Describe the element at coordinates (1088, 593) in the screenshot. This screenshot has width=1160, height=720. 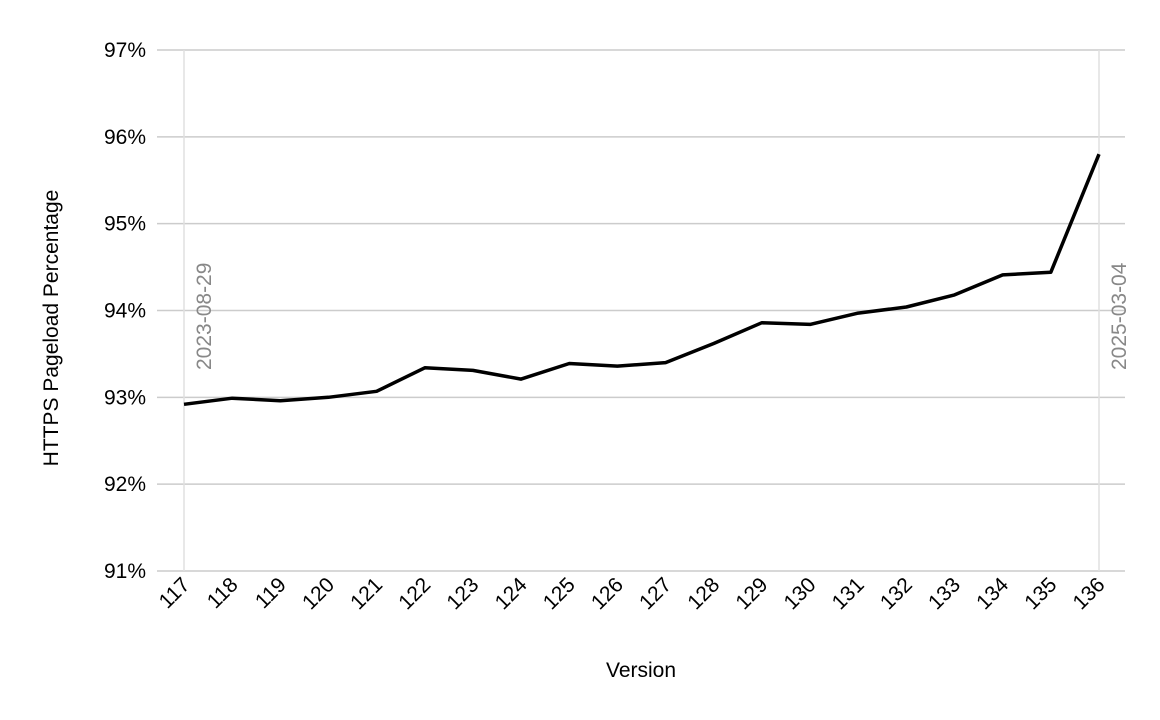
I see `x-tick-label: 136` at that location.